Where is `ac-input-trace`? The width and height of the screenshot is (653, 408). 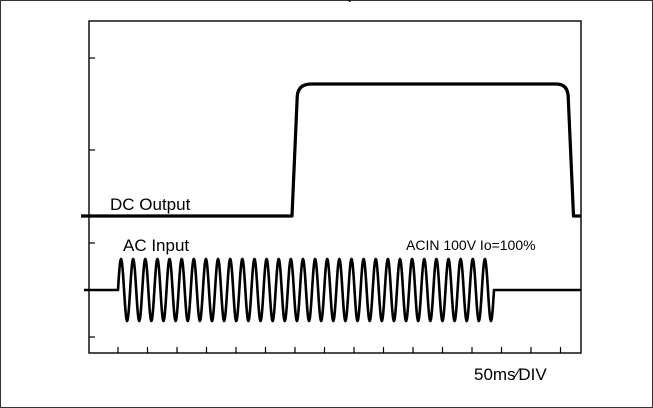
ac-input-trace is located at coordinates (332, 290).